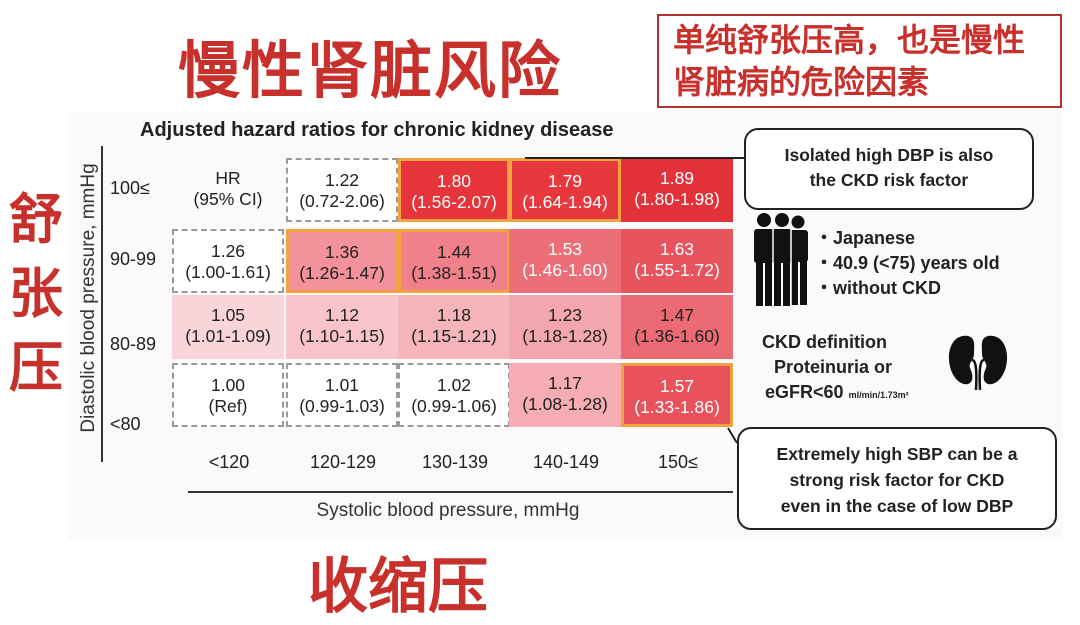  Describe the element at coordinates (565, 202) in the screenshot. I see `ci-value: (1.64-1.94)` at that location.